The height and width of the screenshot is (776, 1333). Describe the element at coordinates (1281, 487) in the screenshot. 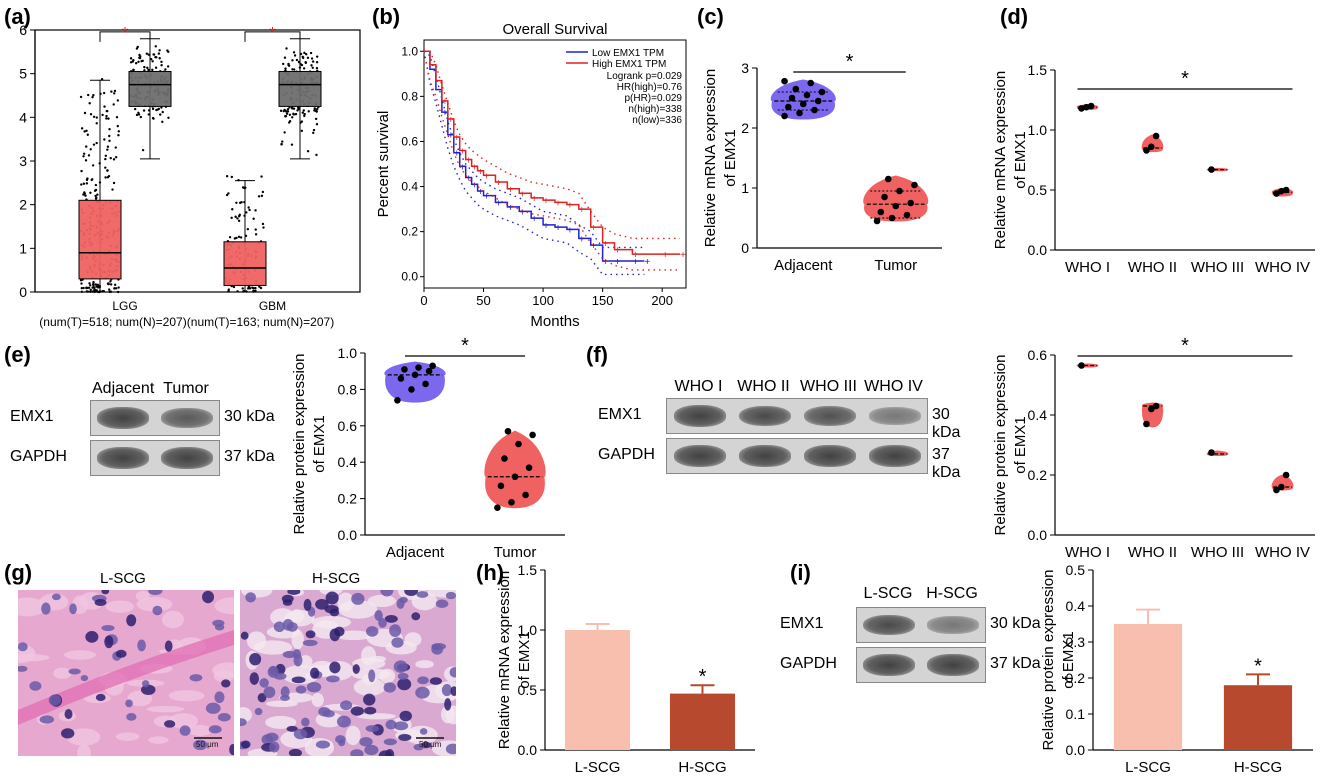

I see `f-data-point` at that location.